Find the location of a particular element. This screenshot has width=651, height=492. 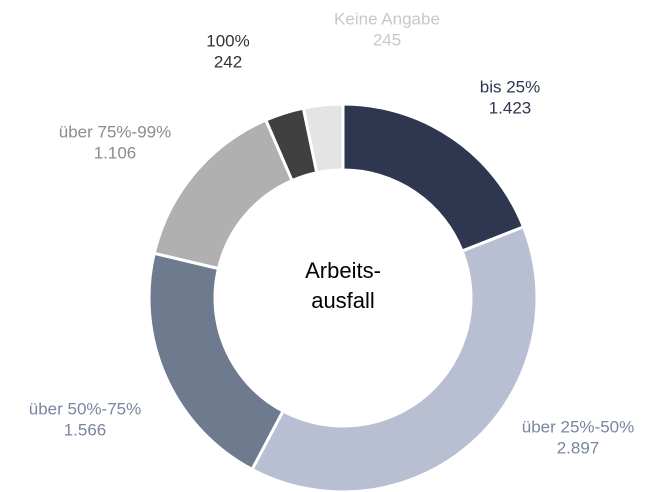

slice-value: 1.423 is located at coordinates (510, 107).